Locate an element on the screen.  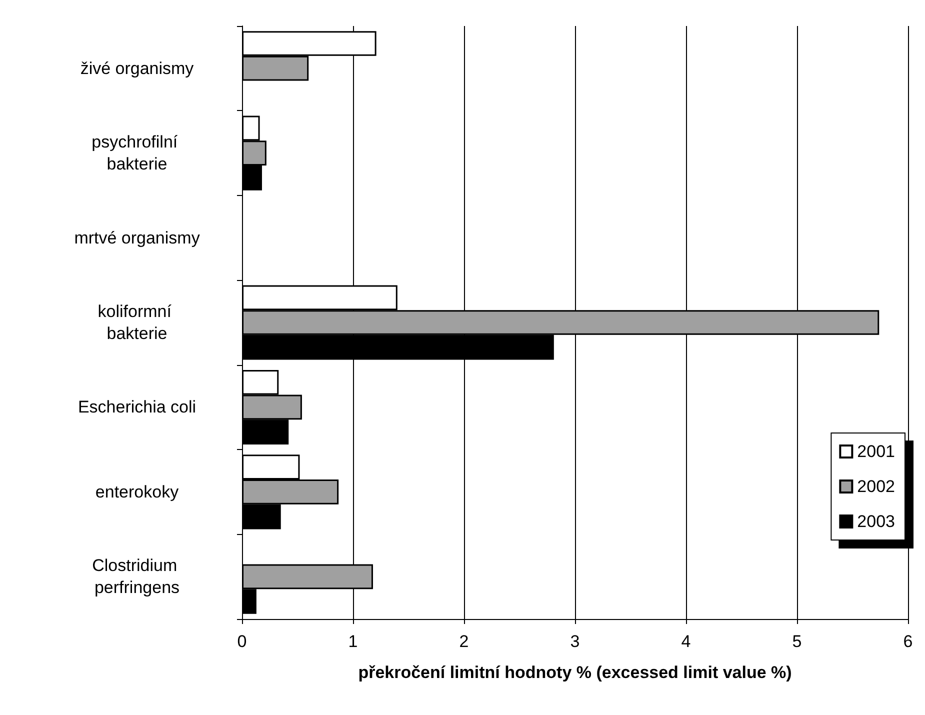
x-tick-label: 3 is located at coordinates (575, 641).